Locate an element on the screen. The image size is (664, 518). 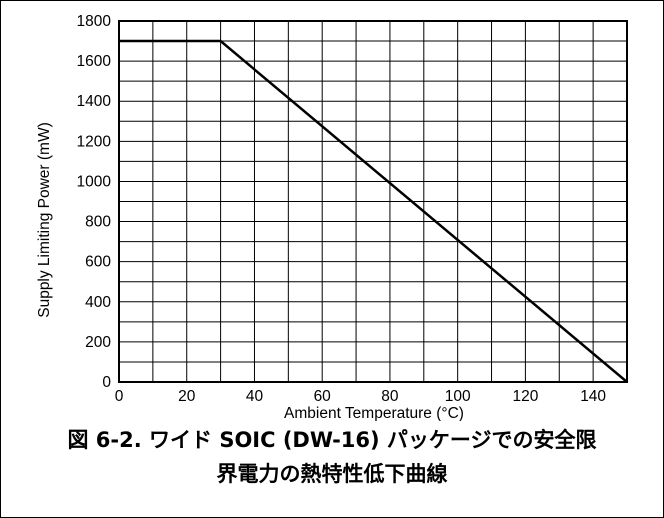
y-tick-label: 1200 is located at coordinates (94, 141).